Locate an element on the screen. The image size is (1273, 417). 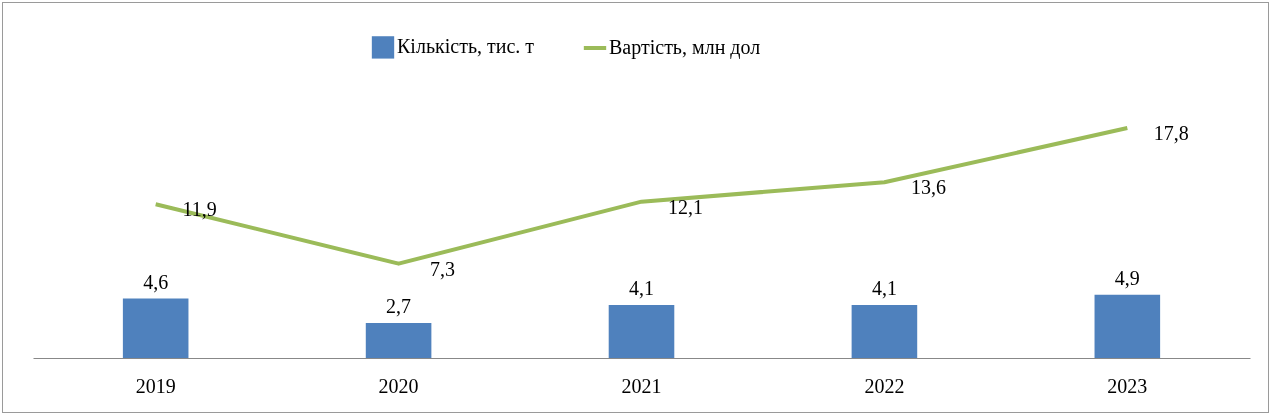
data-label: 17,8 is located at coordinates (1171, 133).